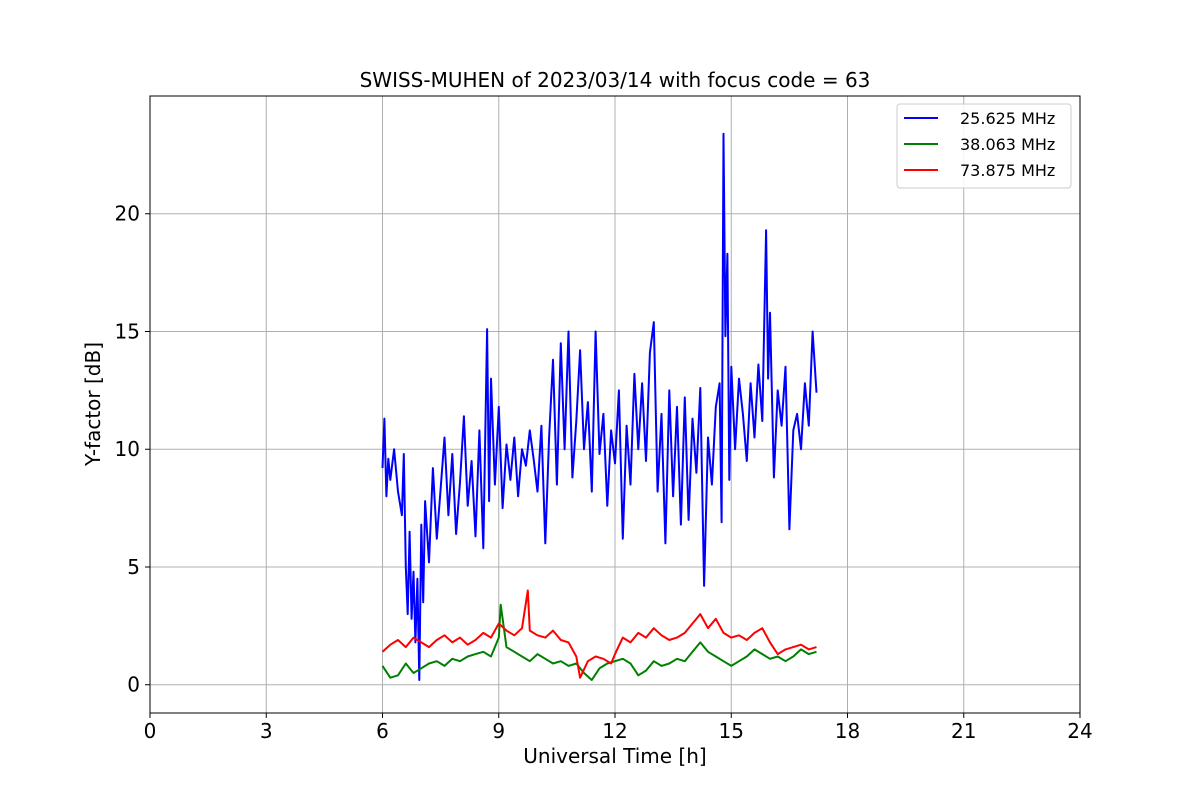  Describe the element at coordinates (1007, 144) in the screenshot. I see `legend-label: 38.063 MHz` at that location.